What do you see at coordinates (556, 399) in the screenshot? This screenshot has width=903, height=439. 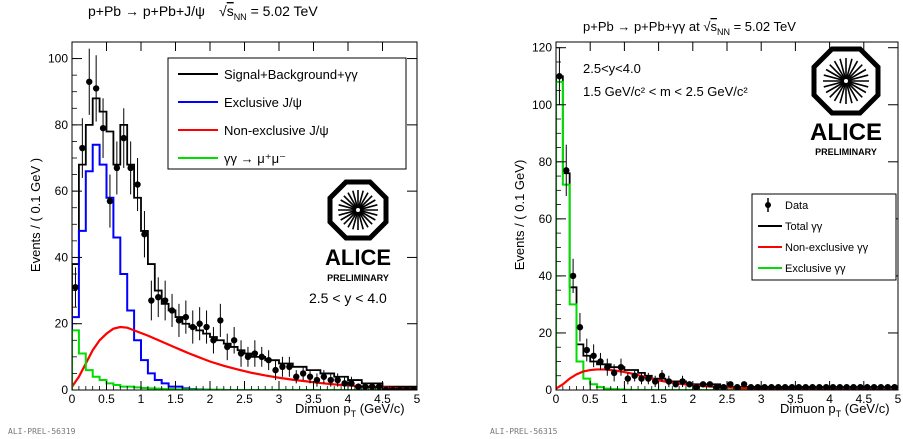 I see `right-xtick-label: 0` at bounding box center [556, 399].